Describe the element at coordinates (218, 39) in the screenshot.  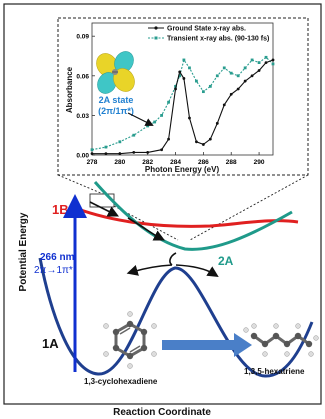
I see `legend-transient-label: Transient x-ray abs. (90-130 fs)` at that location.